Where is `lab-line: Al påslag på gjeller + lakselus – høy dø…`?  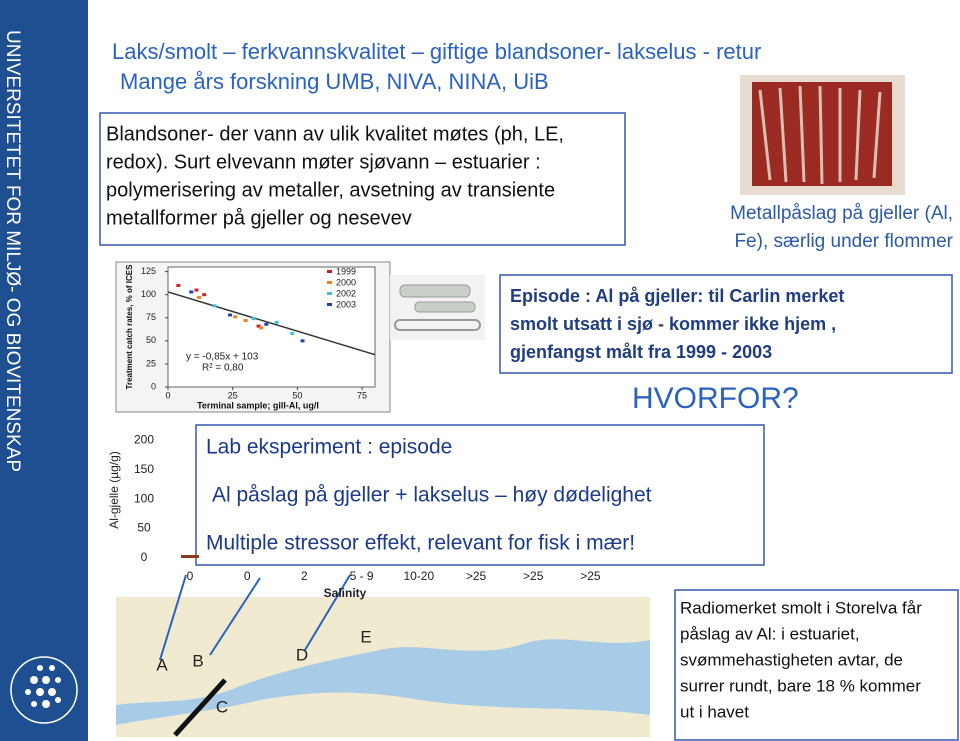
lab-line: Al påslag på gjeller + lakselus – høy dø… is located at coordinates (432, 495).